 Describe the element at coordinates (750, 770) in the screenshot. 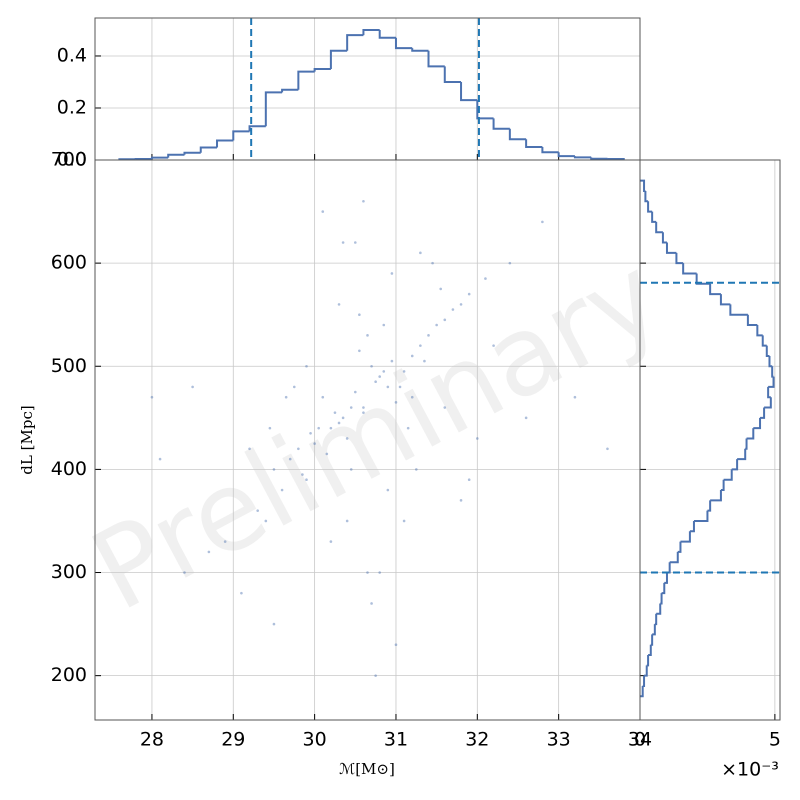

I see `offset-label: ×10⁻³` at that location.